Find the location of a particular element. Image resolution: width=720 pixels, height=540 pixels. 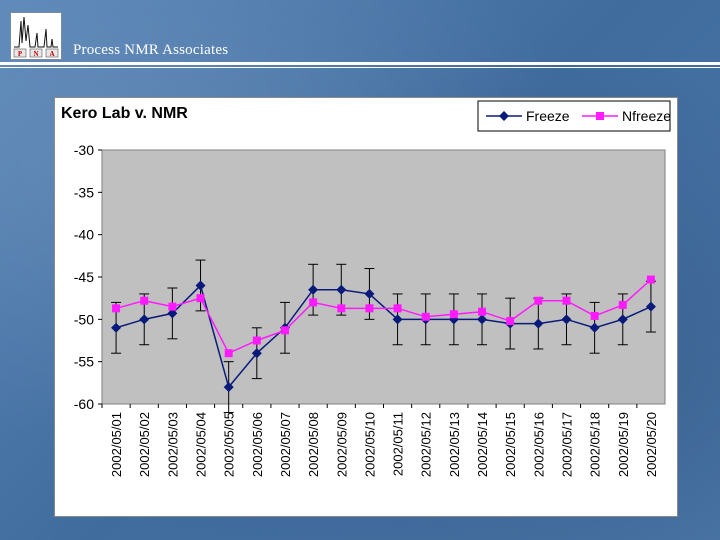

series-line-freeze is located at coordinates (383, 336).